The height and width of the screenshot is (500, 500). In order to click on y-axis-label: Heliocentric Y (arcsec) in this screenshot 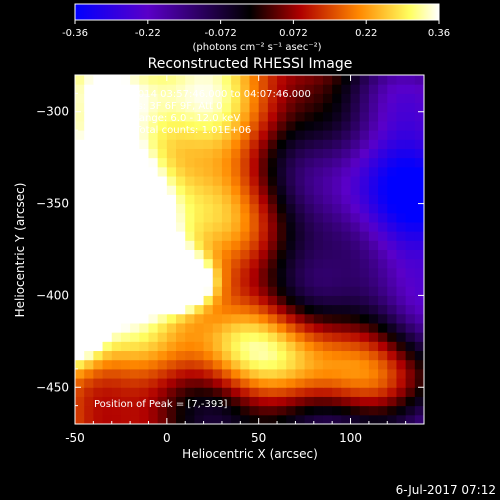, I will do `click(20, 250)`.